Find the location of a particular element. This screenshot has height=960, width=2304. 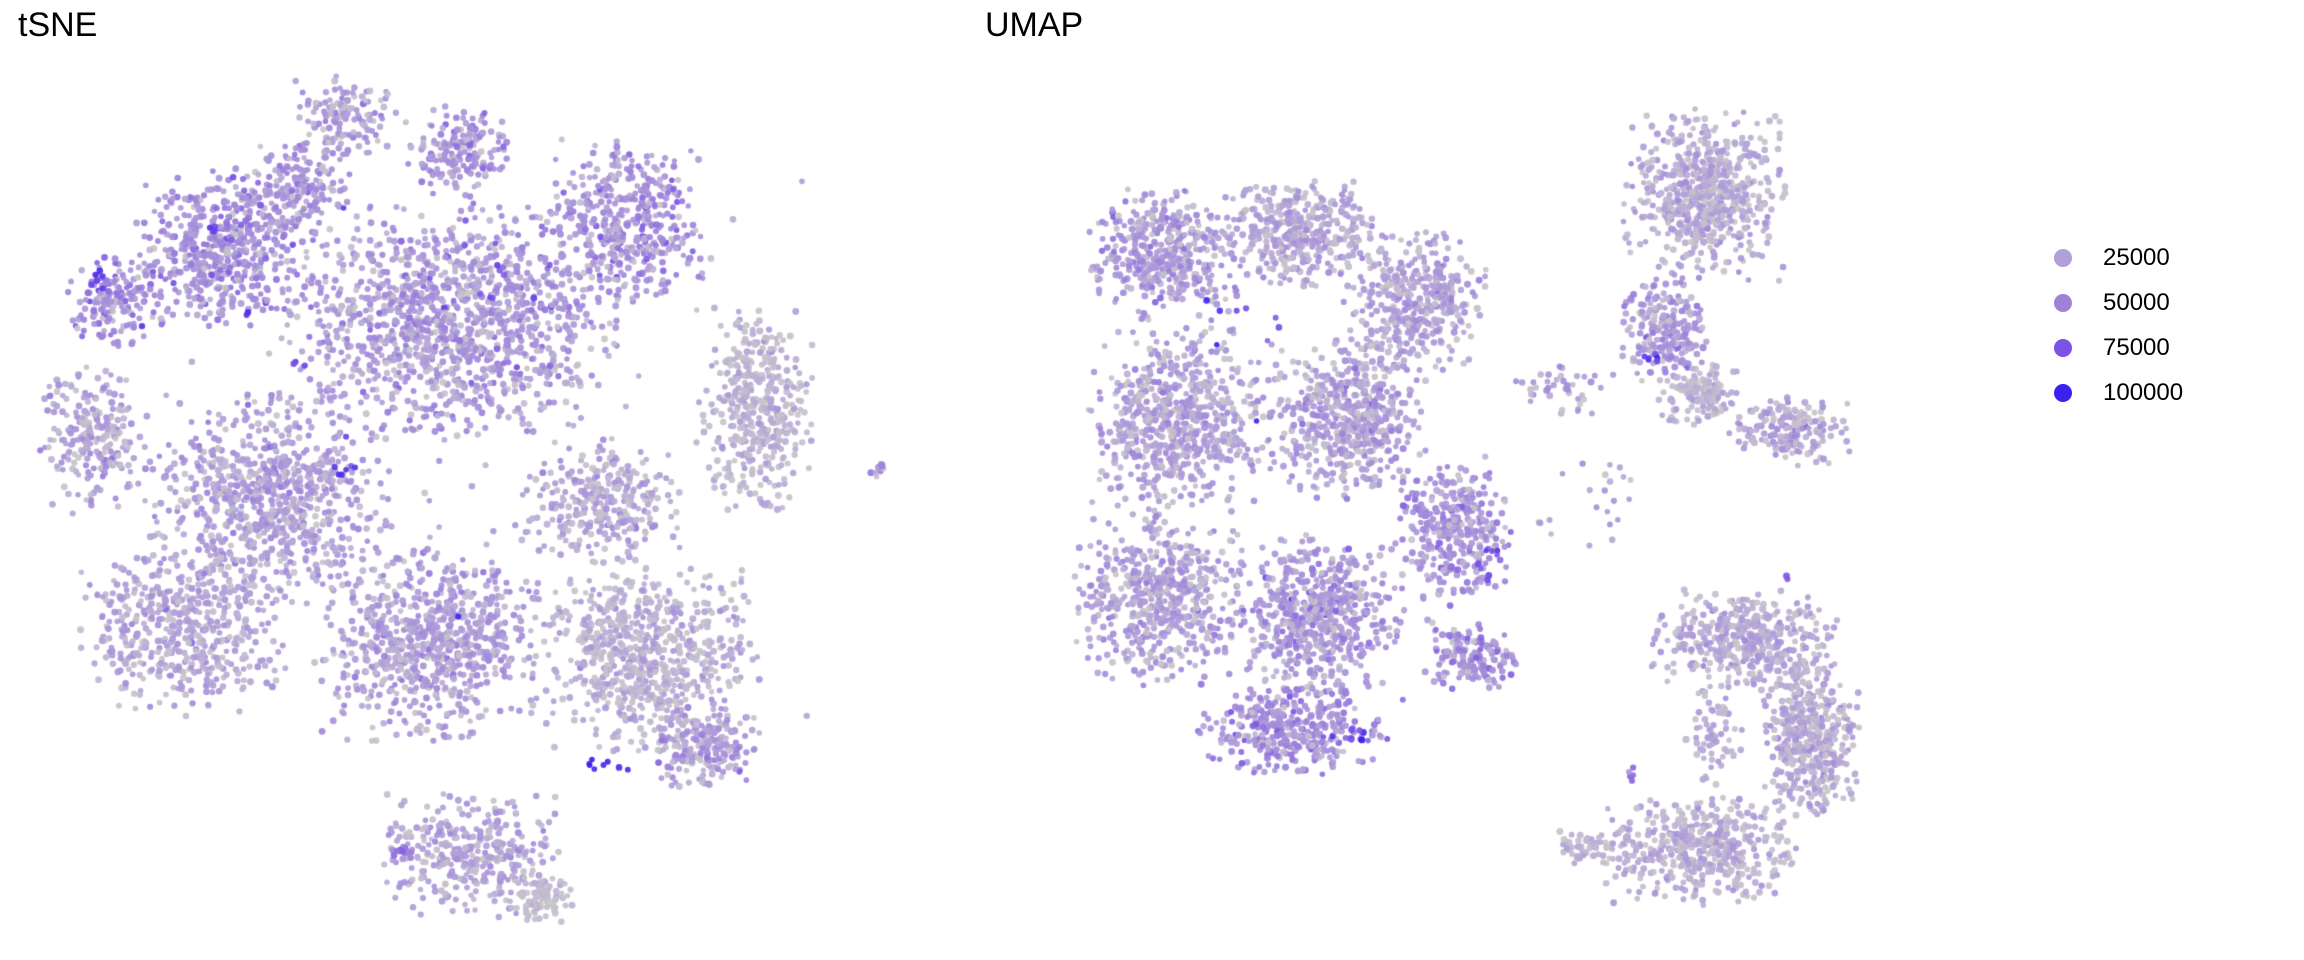

tsne-title: tSNE is located at coordinates (58, 25).